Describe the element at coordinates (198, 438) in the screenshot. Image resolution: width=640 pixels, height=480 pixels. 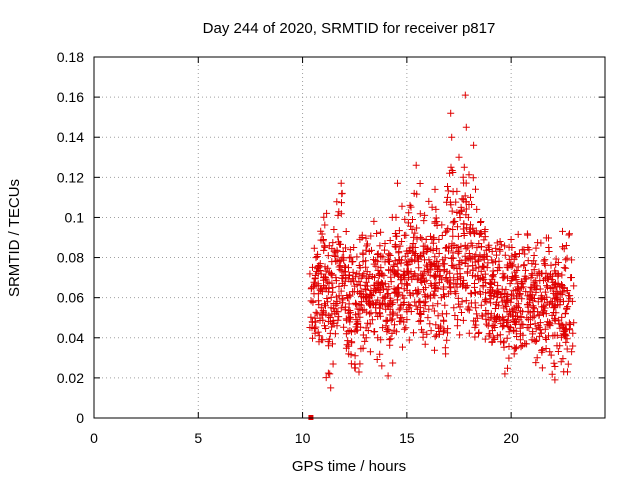
I see `x-tick-label: 5` at that location.